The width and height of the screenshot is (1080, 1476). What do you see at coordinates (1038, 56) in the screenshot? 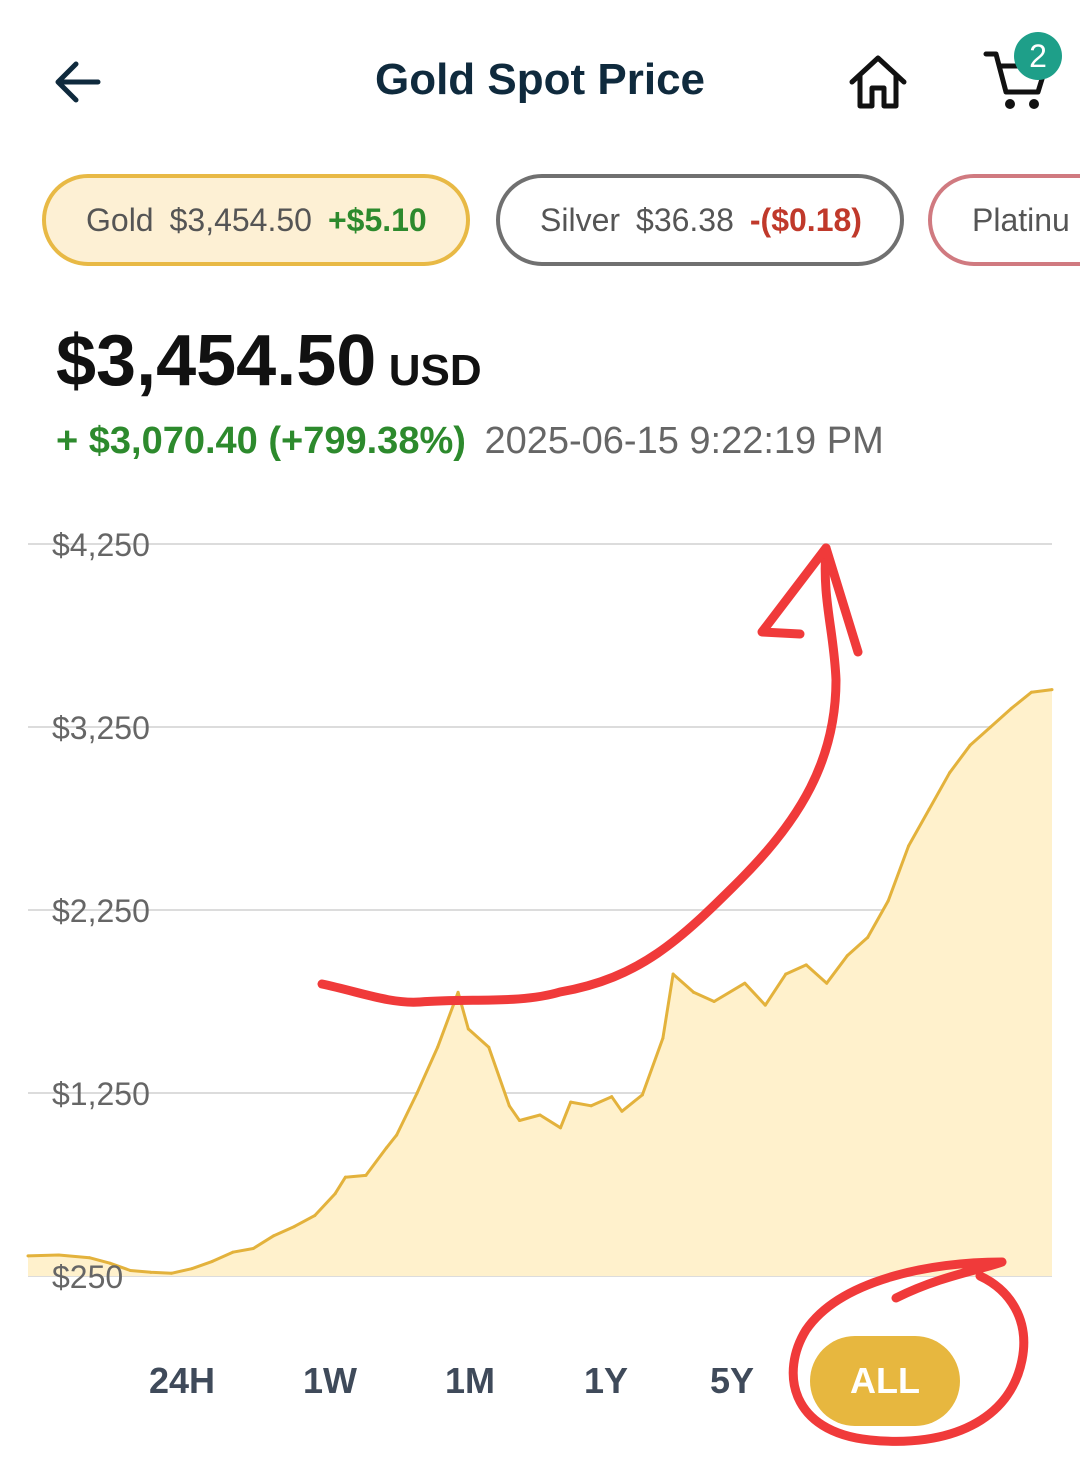
I see `cart-count-badge: 2` at bounding box center [1038, 56].